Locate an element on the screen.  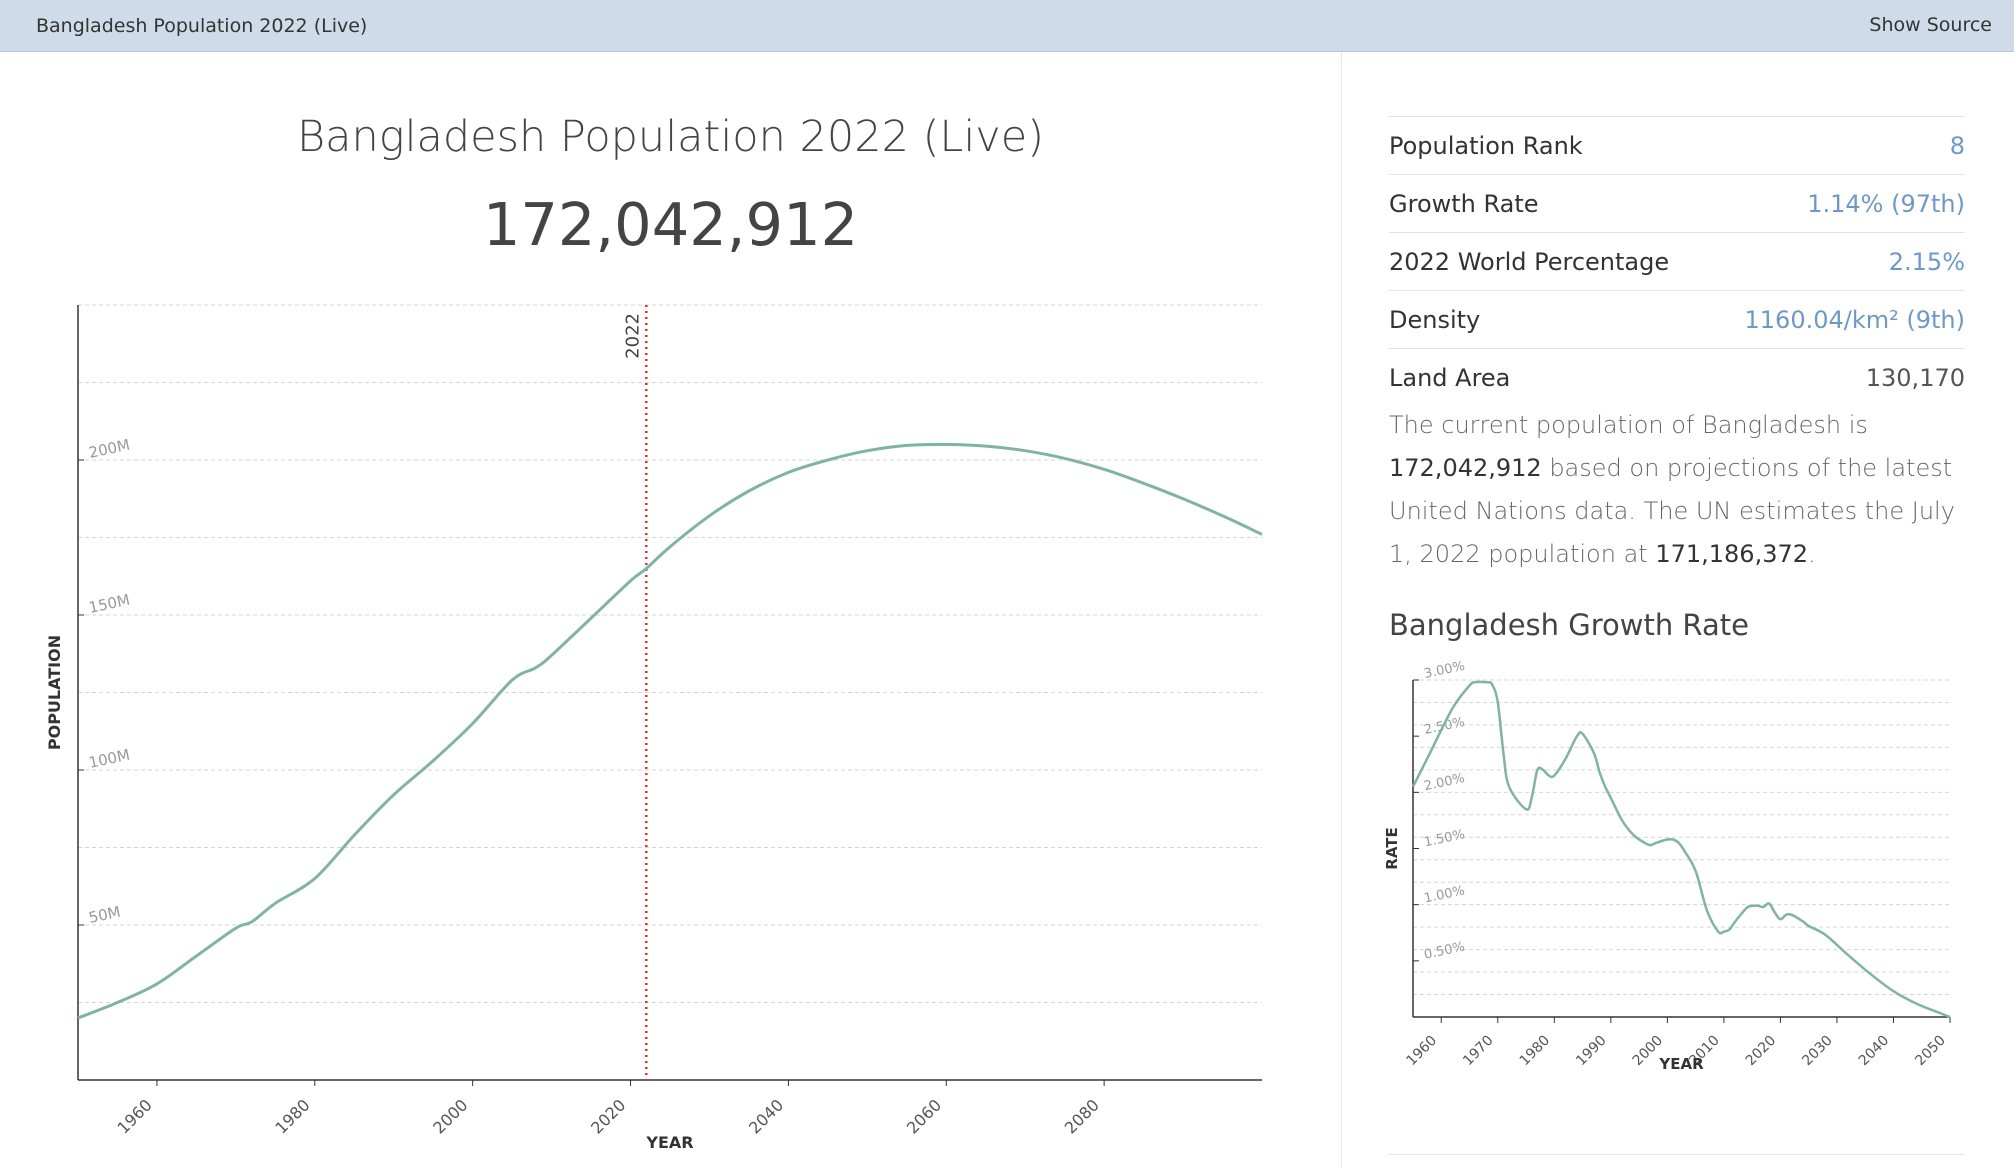
x-tick-label: 2060 is located at coordinates (924, 1116).